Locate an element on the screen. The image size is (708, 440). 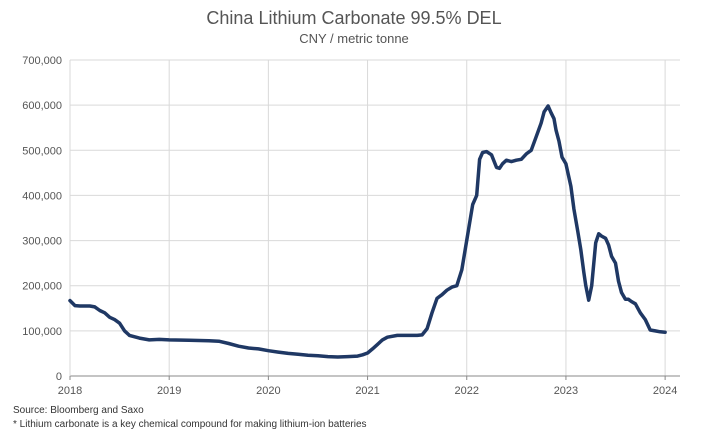
x-tick-label: 2024 is located at coordinates (665, 391).